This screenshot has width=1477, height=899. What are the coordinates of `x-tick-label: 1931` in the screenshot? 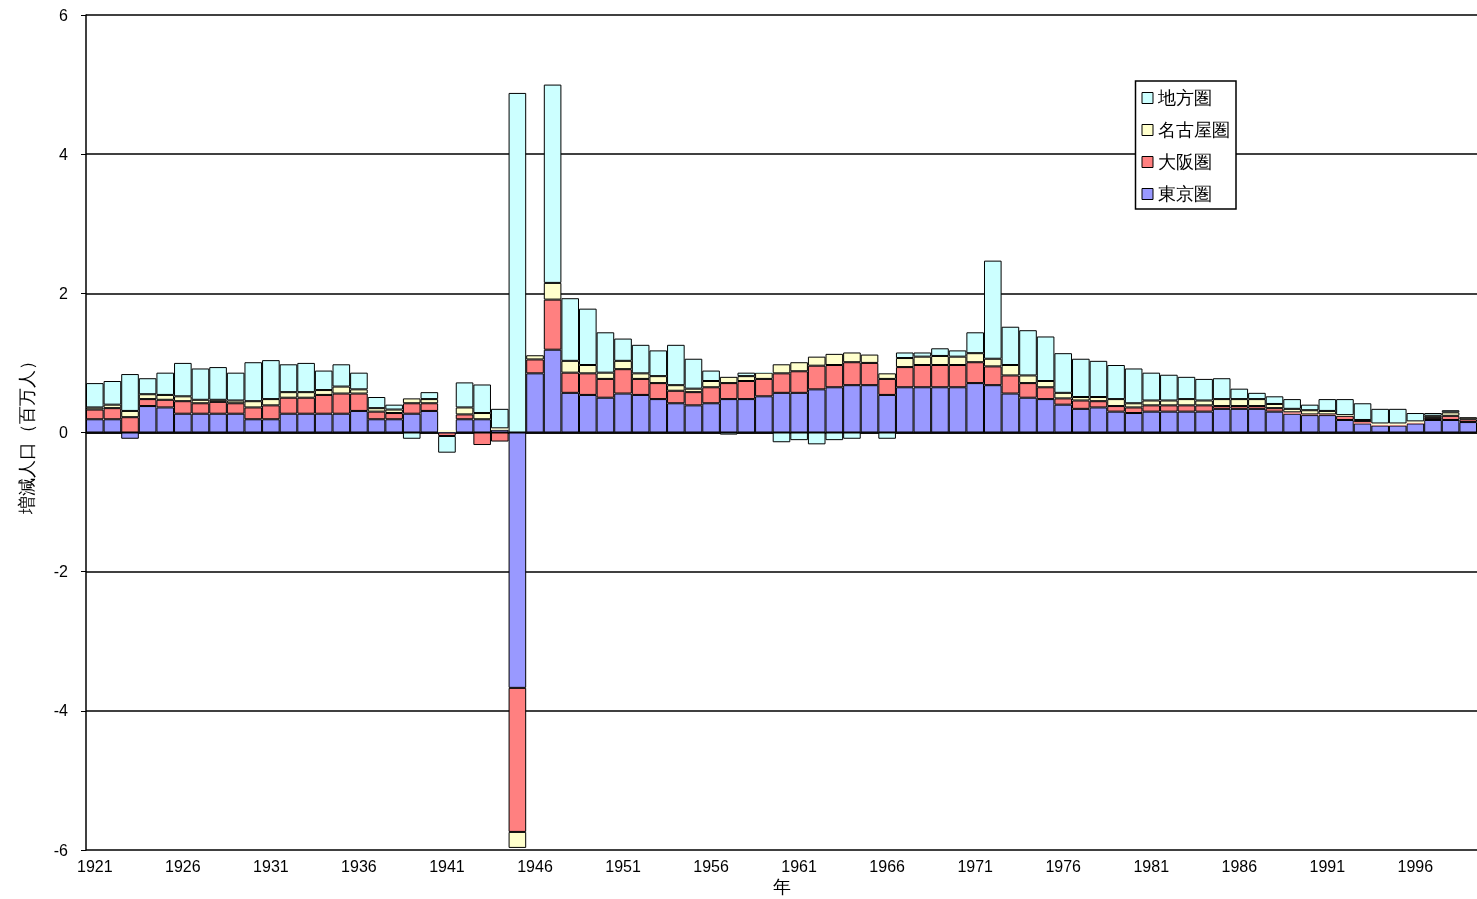 It's located at (271, 866).